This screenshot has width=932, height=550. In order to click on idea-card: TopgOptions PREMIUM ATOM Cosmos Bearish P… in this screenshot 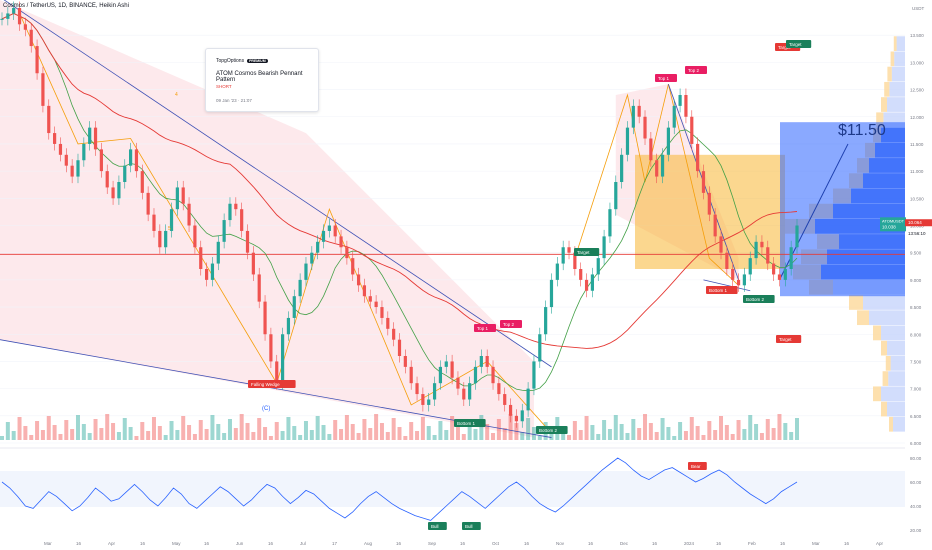, I will do `click(262, 80)`.